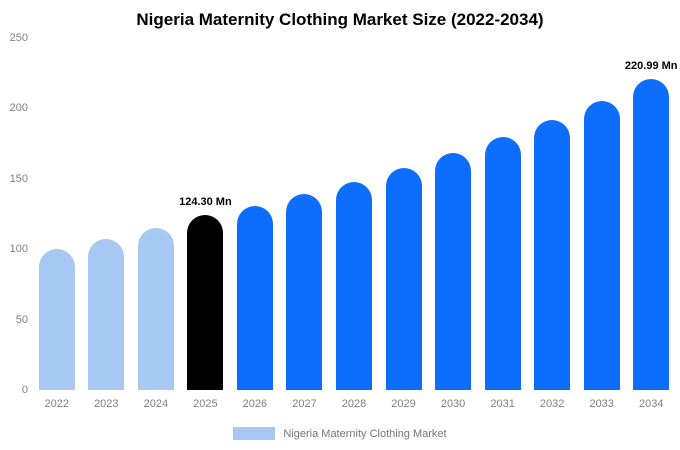  Describe the element at coordinates (18, 249) in the screenshot. I see `y-axis-tick-label: 100` at that location.